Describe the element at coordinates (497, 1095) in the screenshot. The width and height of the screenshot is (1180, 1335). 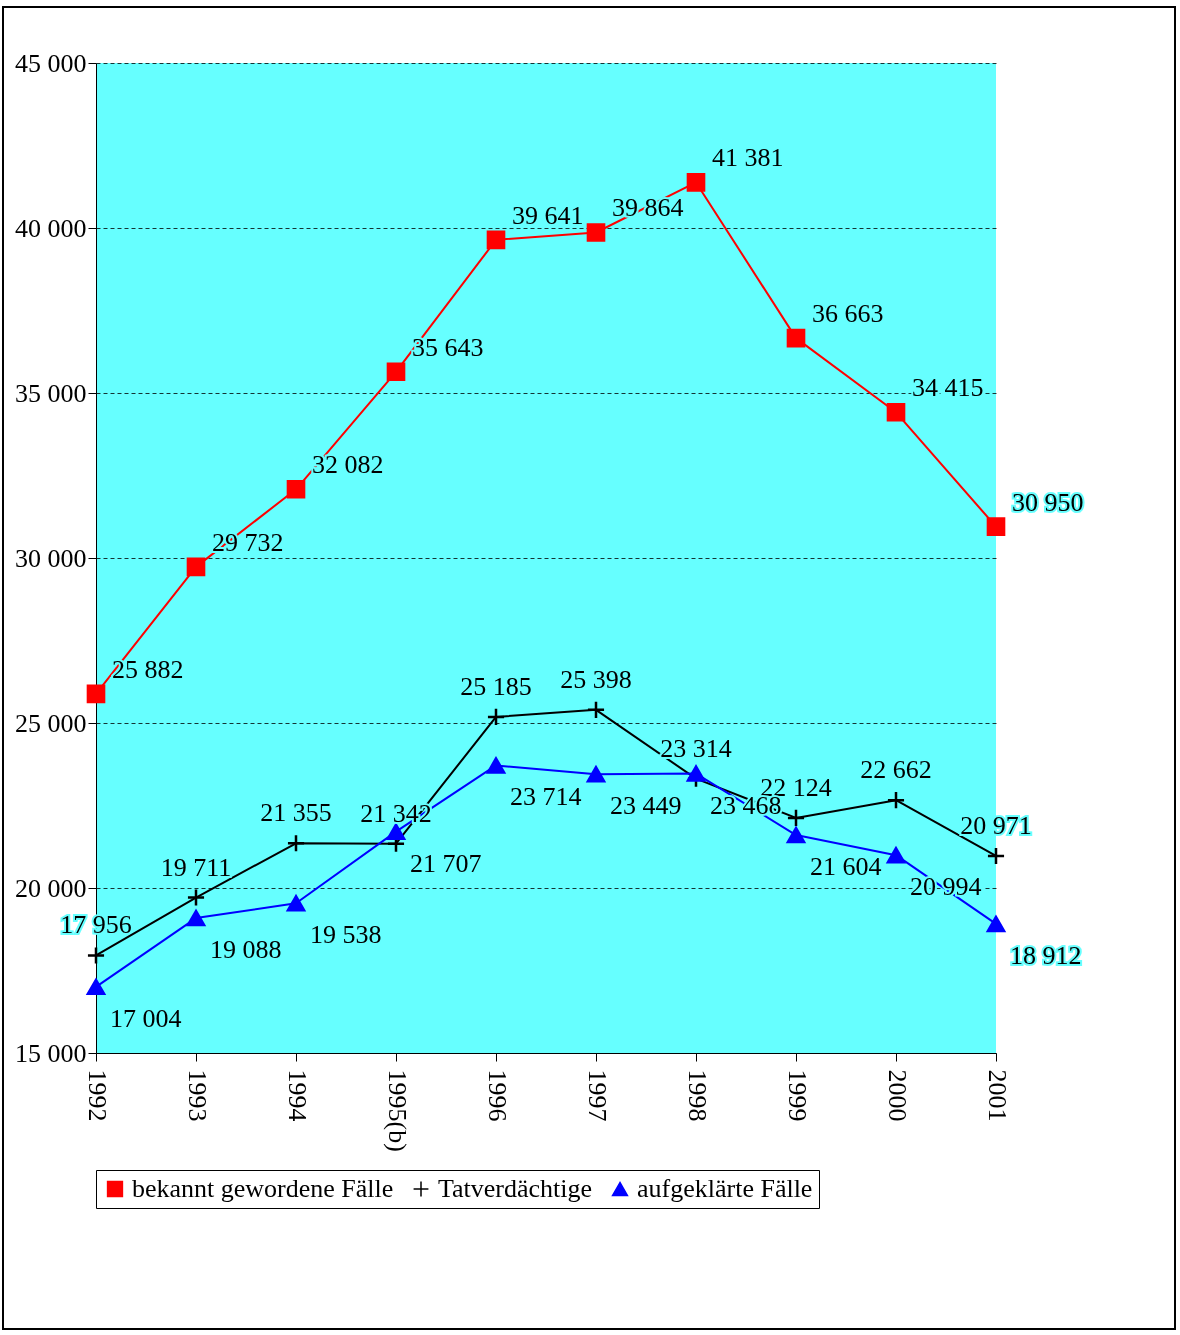
I see `x-tick-label: 1996` at that location.